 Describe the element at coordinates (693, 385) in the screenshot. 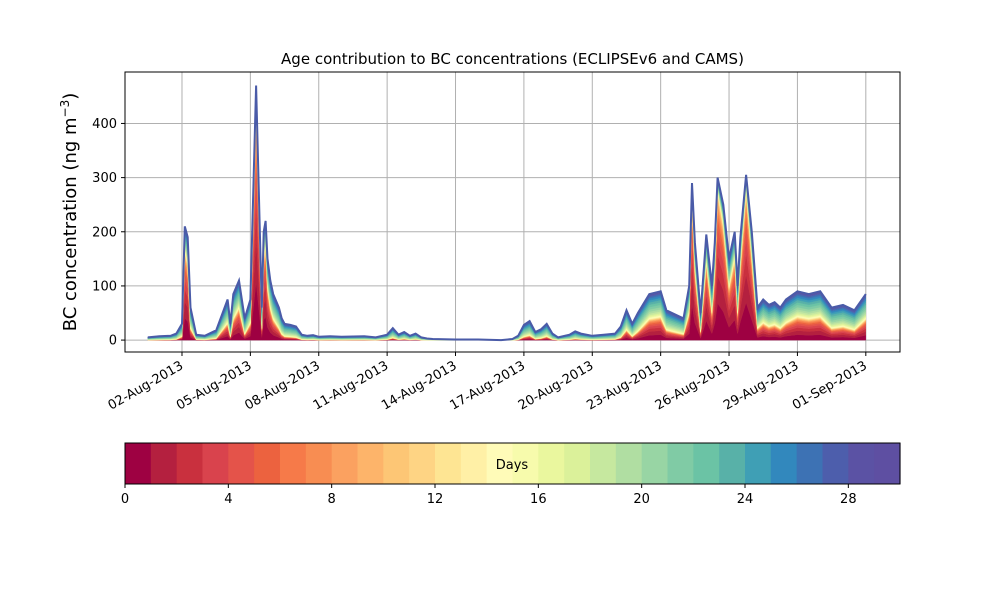

I see `x-tick-label: 26-Aug-2013` at that location.